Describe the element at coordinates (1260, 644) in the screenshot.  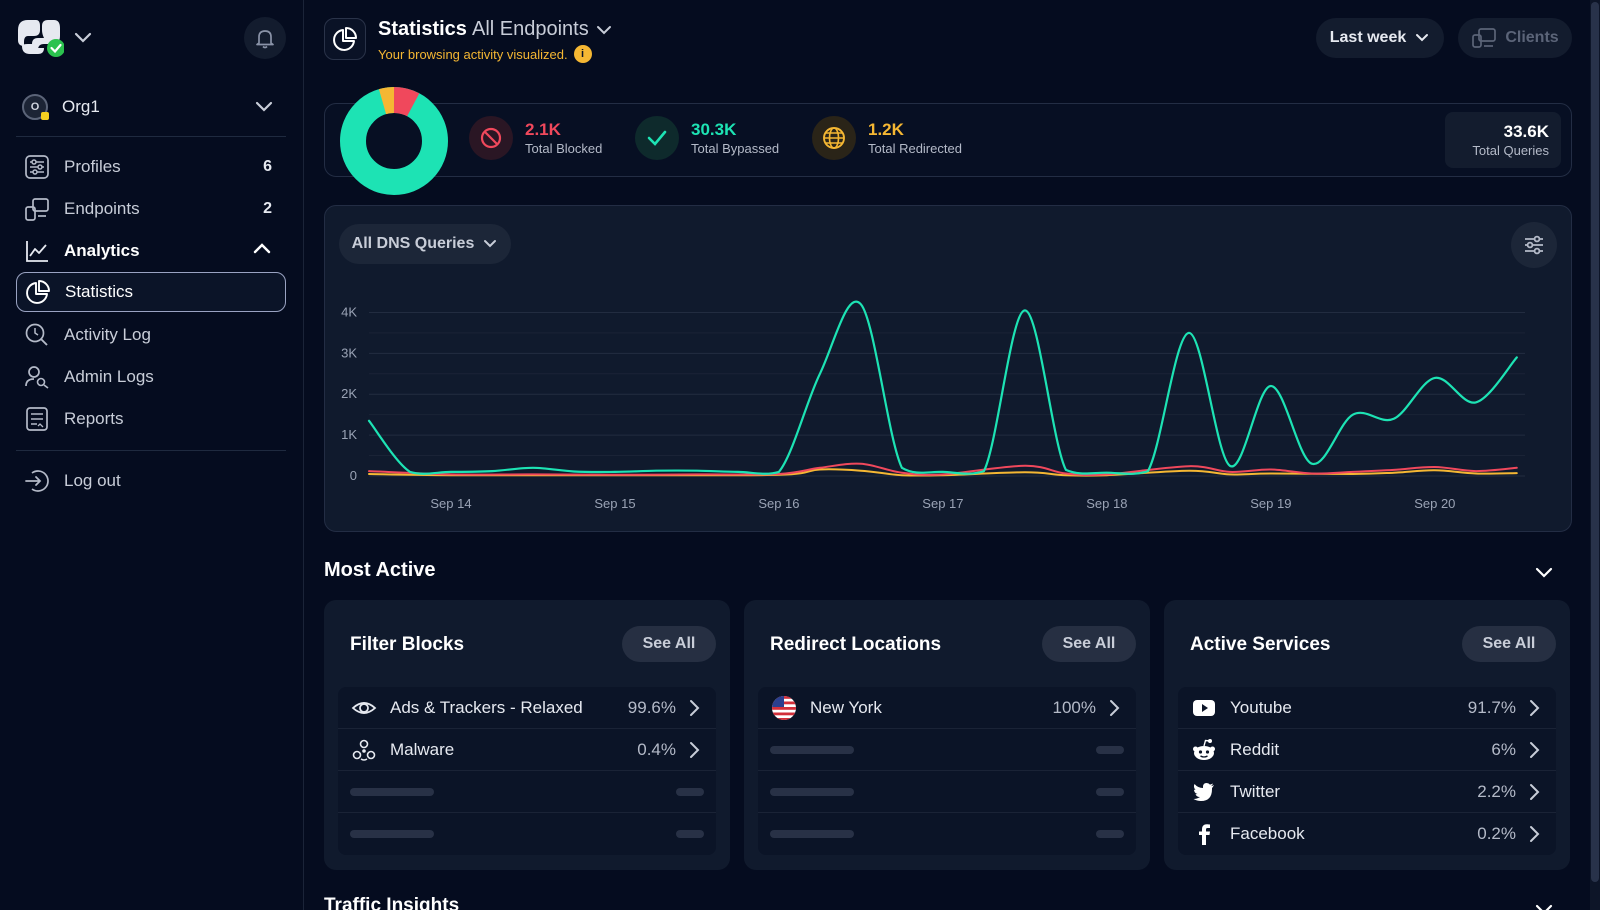
I see `card-title: Active Services` at that location.